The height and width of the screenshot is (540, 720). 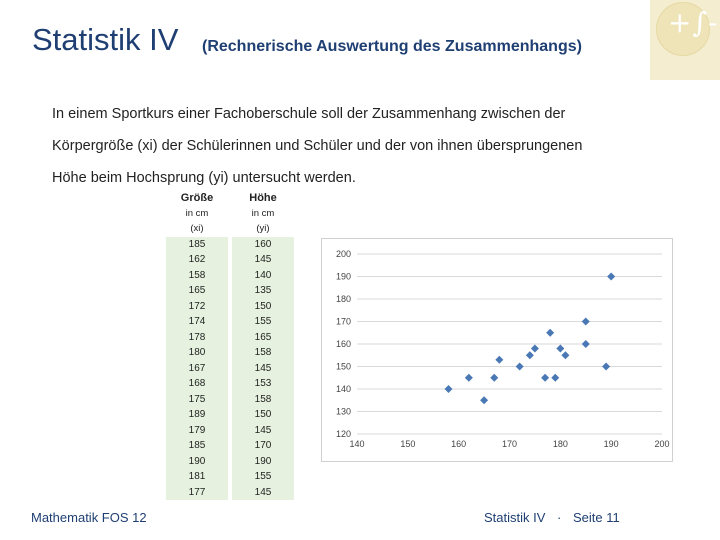 What do you see at coordinates (343, 322) in the screenshot?
I see `y-tick-label: 170` at bounding box center [343, 322].